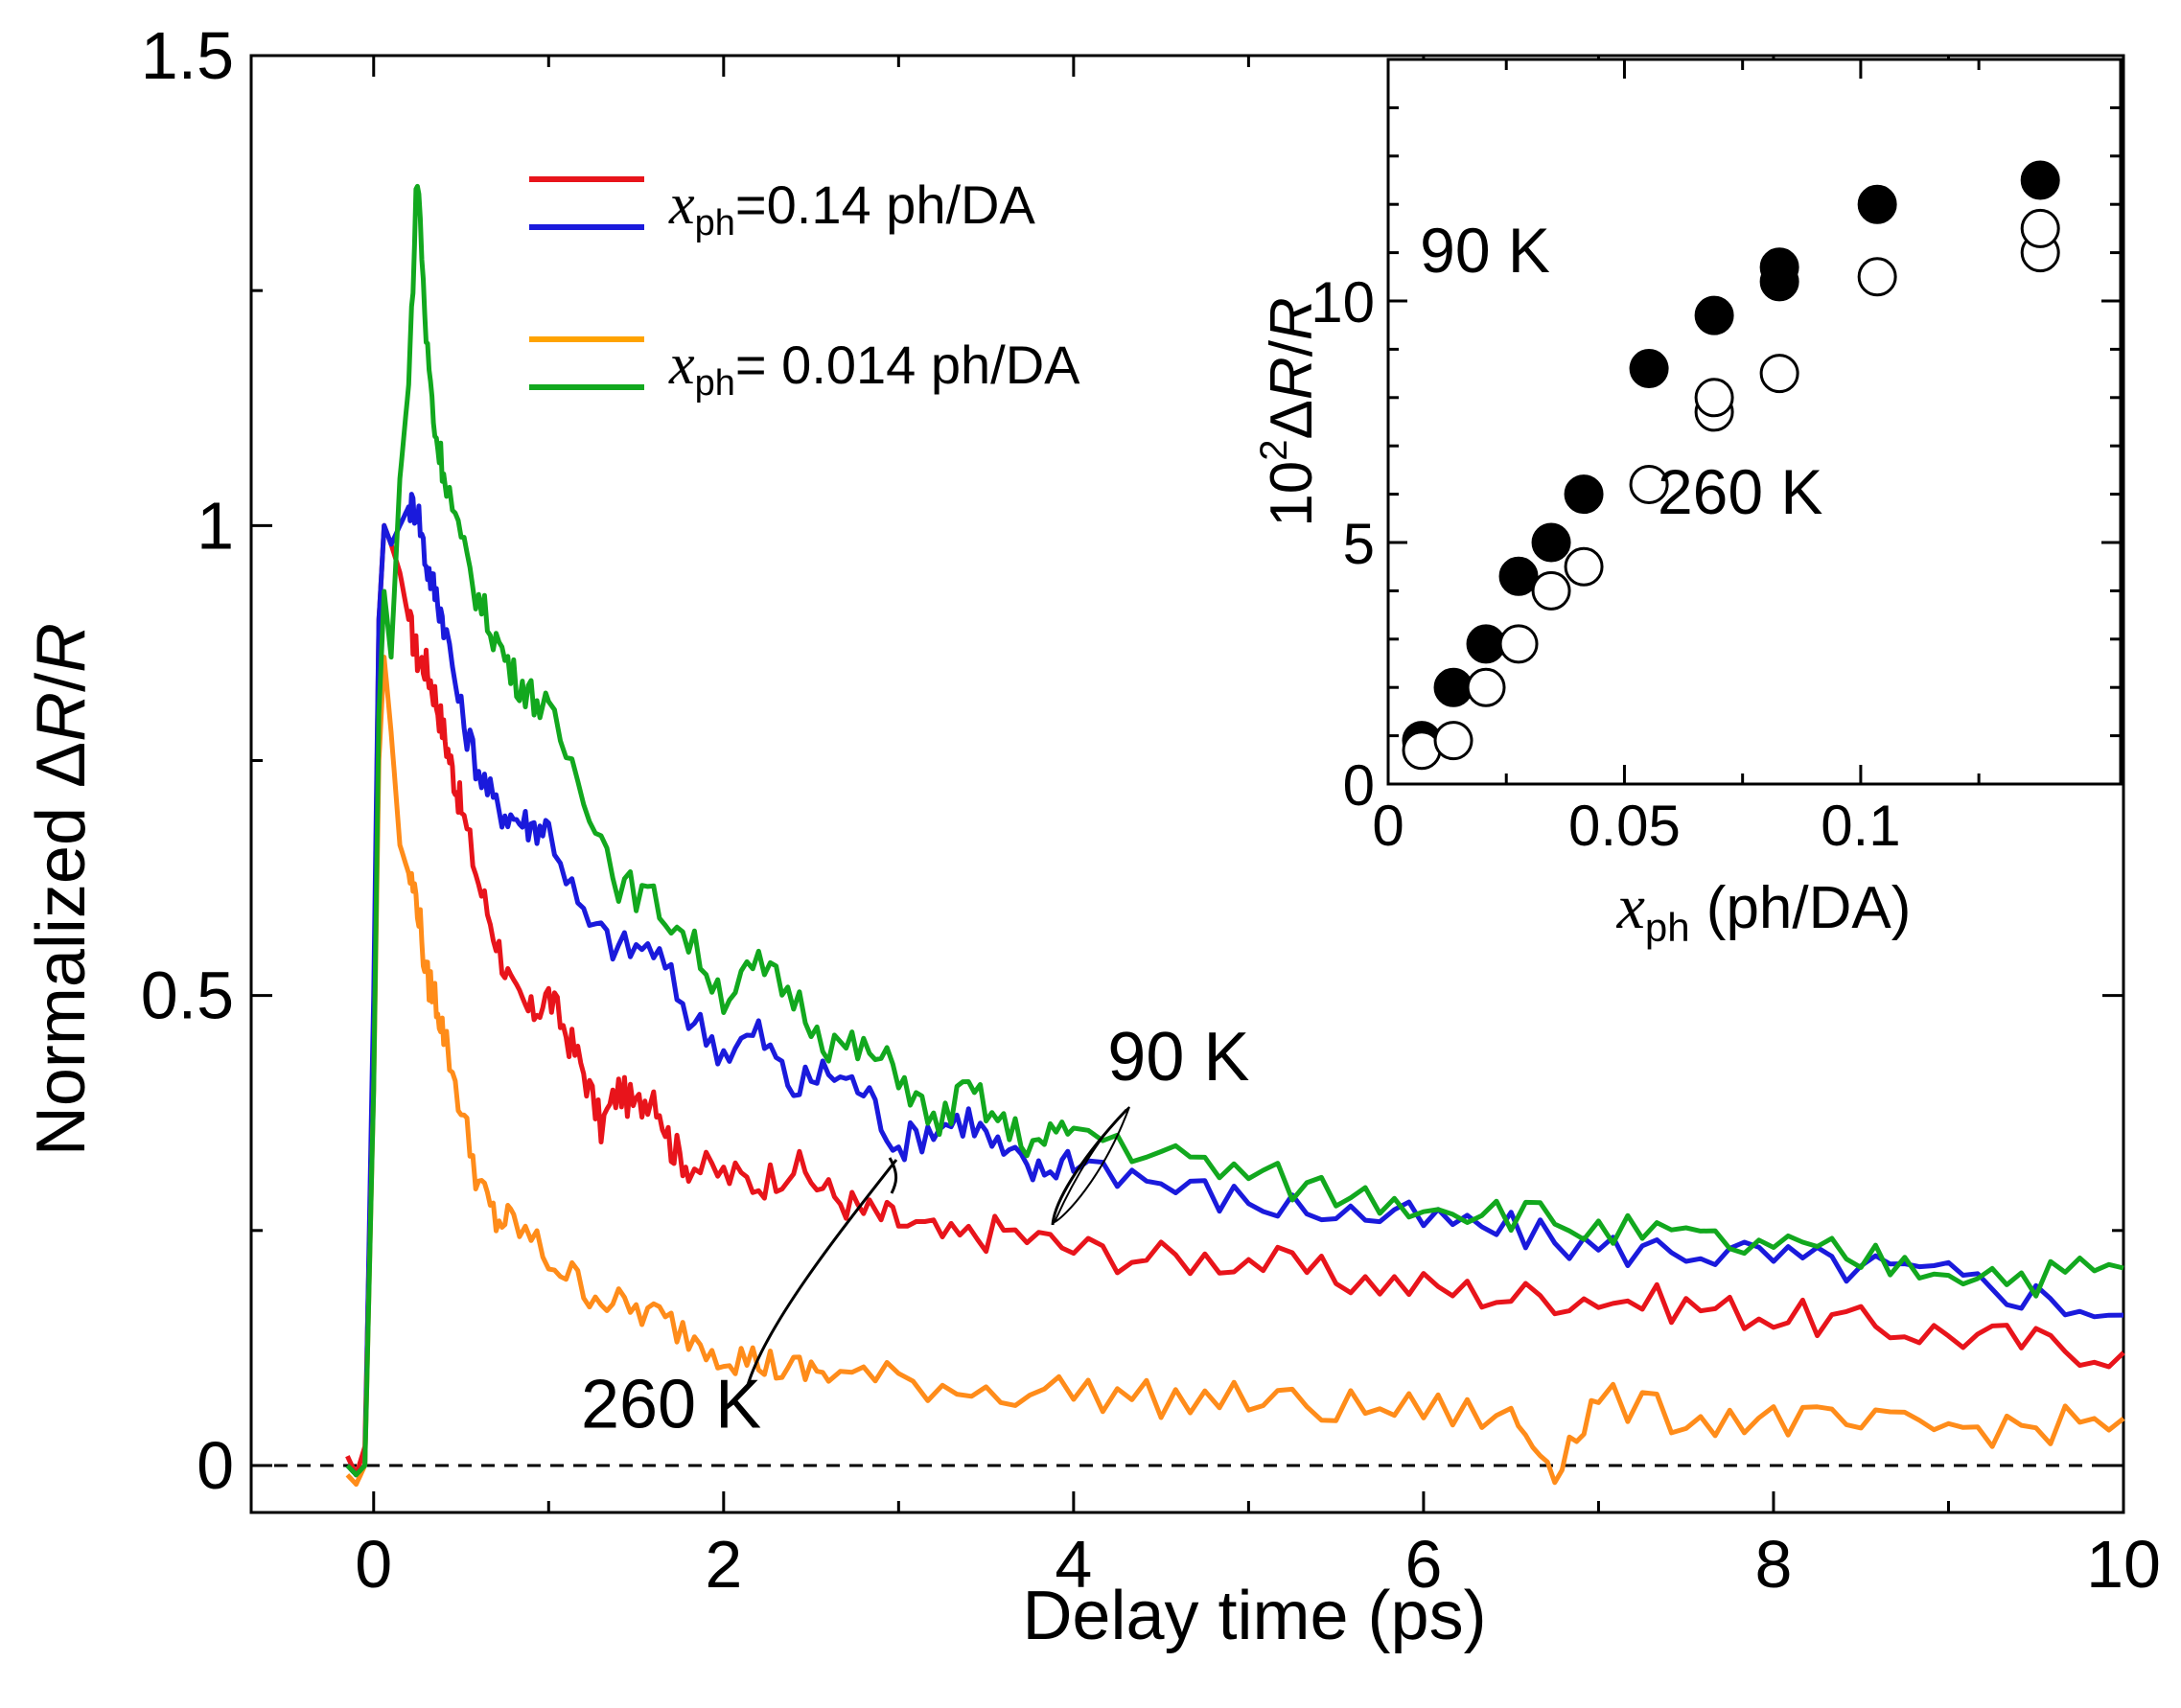  What do you see at coordinates (885, 204) in the screenshot?
I see `legend-rest: =0.14 ph/DA` at bounding box center [885, 204].